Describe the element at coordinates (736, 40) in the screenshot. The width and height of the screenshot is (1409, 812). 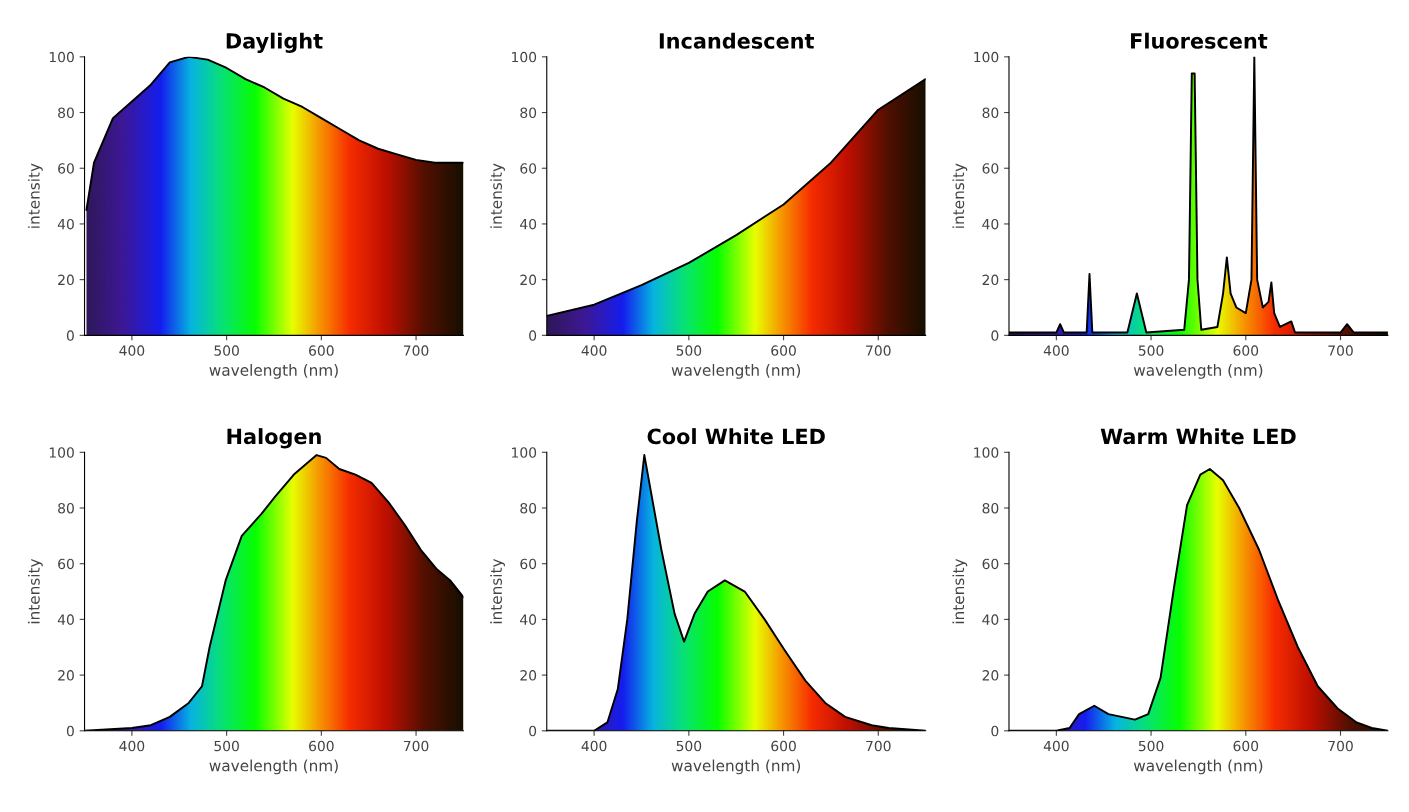
I see `chart-title: Incandescent` at that location.